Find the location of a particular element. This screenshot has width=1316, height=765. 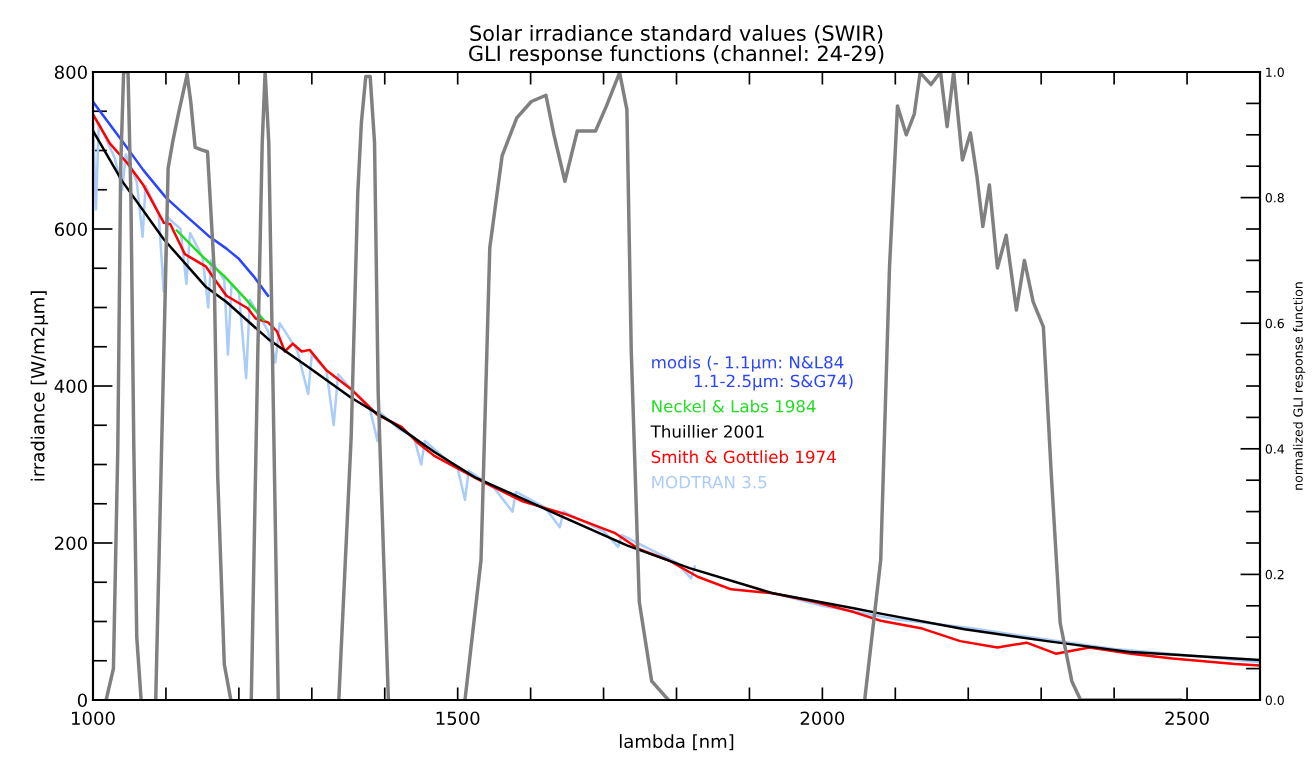

y-tick-label: 600 is located at coordinates (70, 229).